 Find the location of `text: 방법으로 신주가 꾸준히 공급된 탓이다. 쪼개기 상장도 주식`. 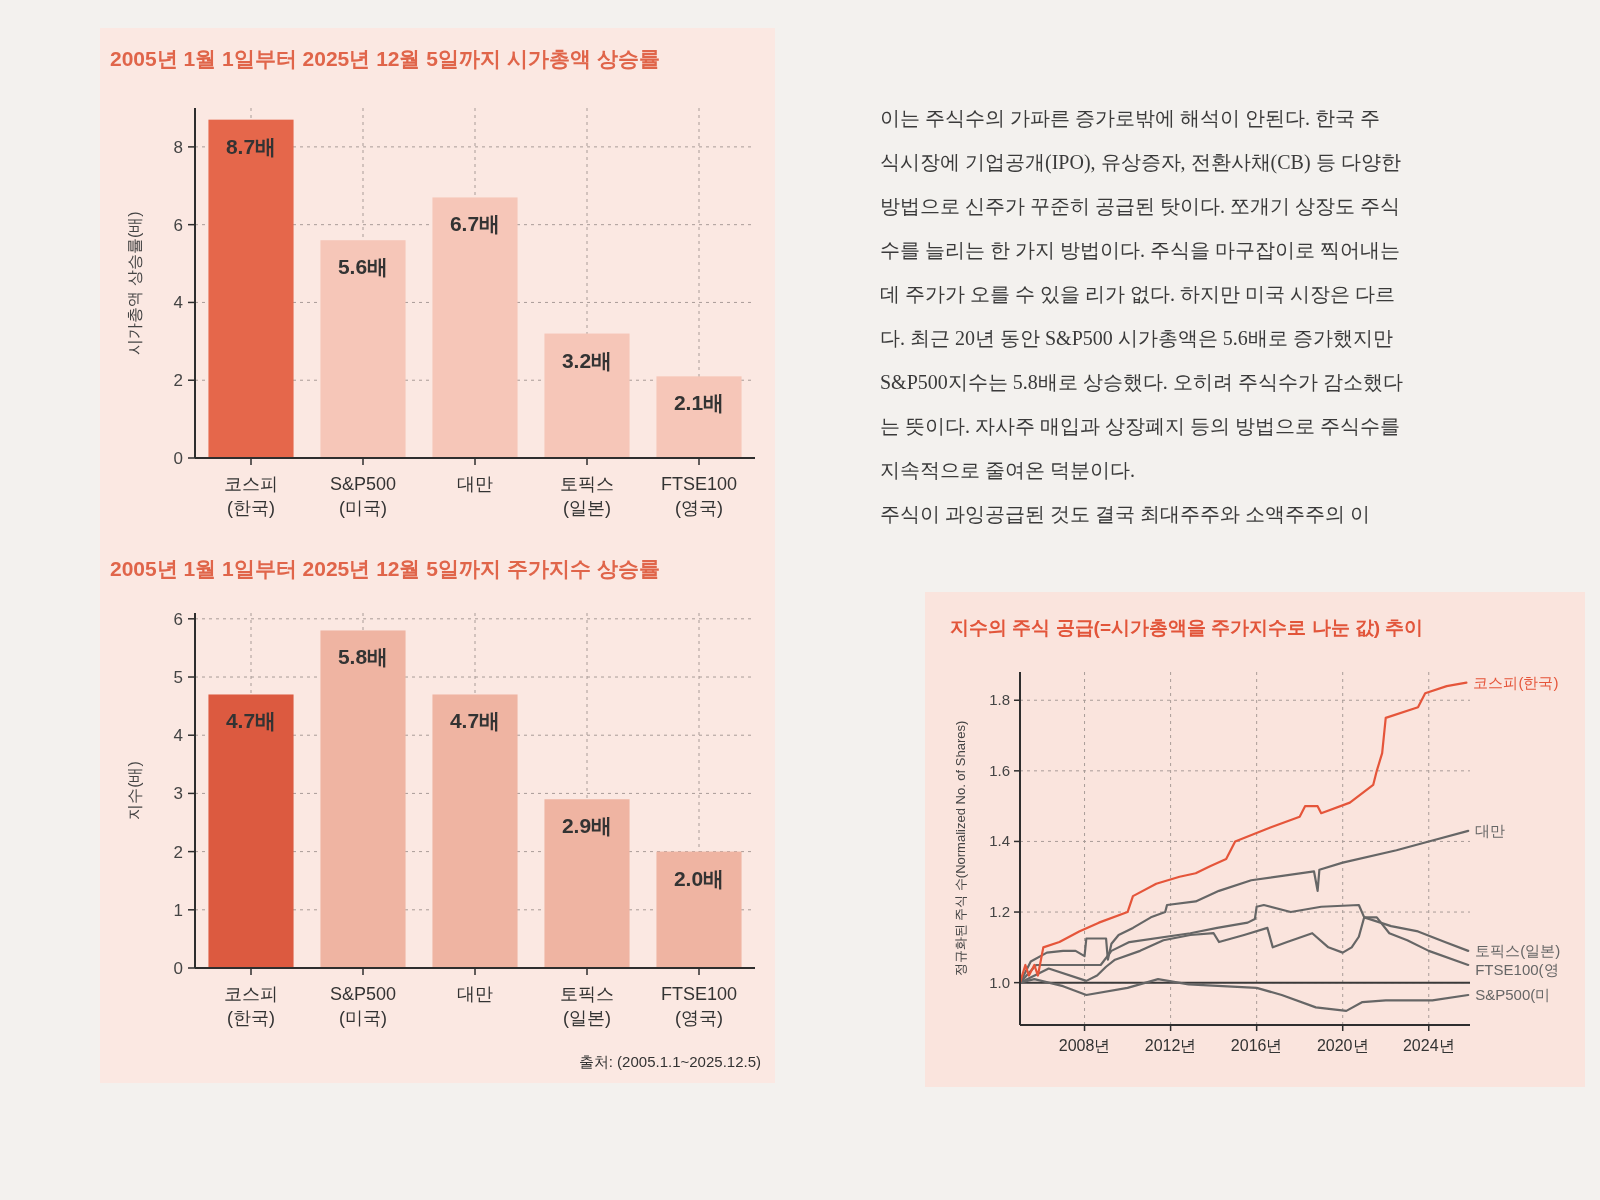

text: 방법으로 신주가 꾸준히 공급된 탓이다. 쪼개기 상장도 주식 is located at coordinates (1140, 206).